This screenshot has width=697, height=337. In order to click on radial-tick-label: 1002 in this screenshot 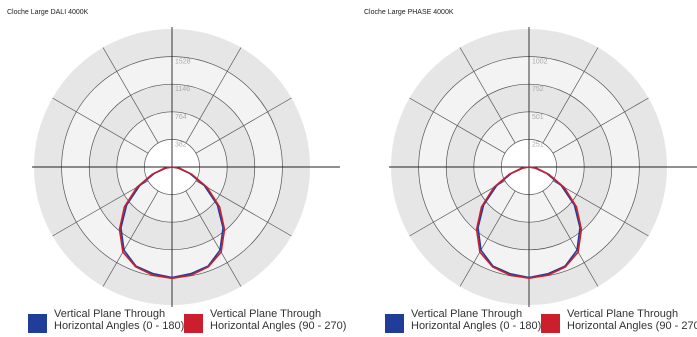, I will do `click(540, 62)`.